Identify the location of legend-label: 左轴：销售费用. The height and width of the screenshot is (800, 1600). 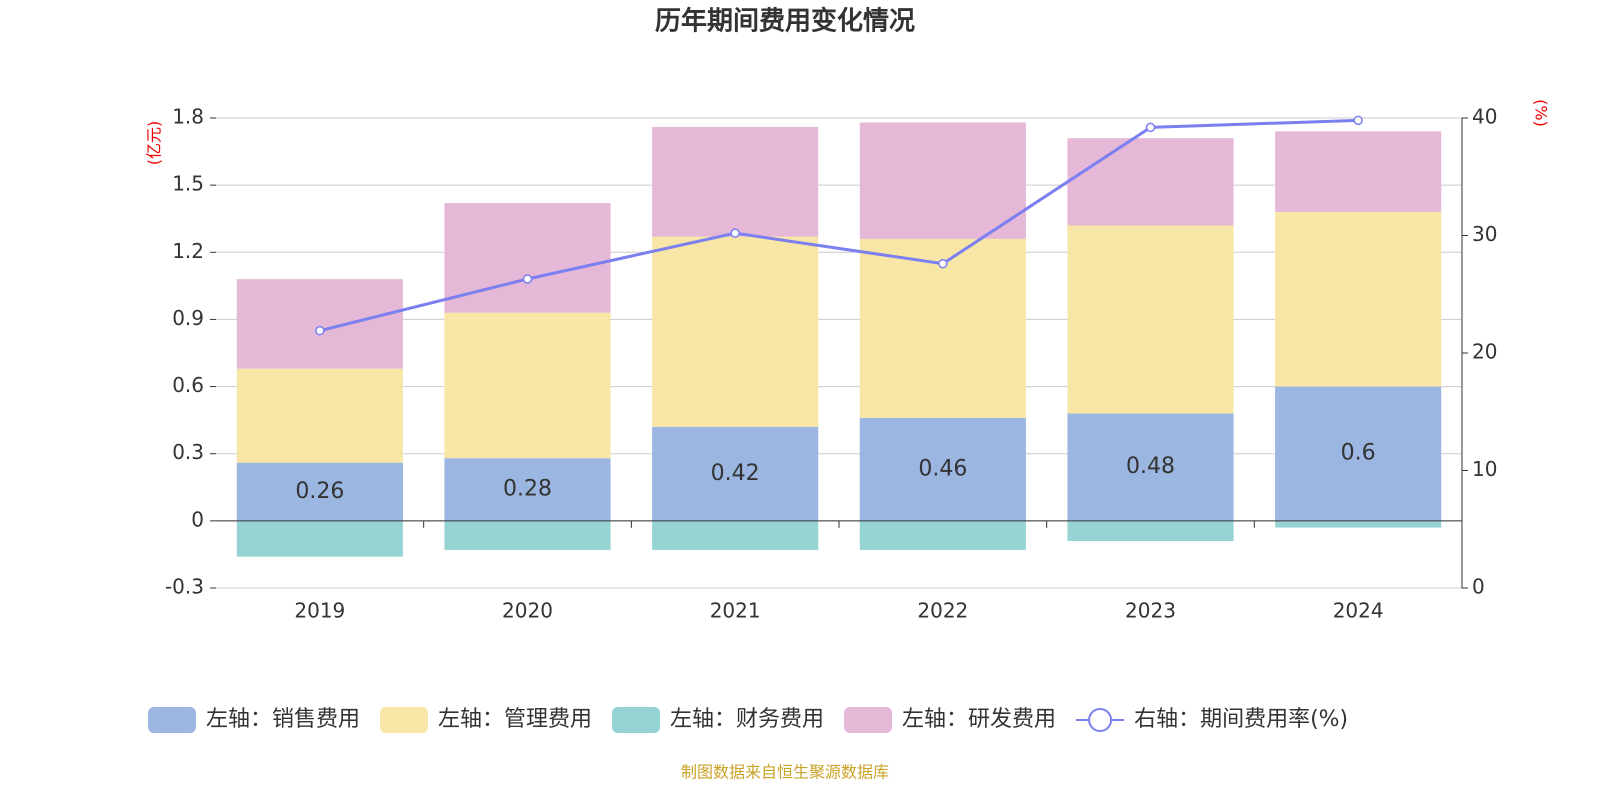
(283, 719).